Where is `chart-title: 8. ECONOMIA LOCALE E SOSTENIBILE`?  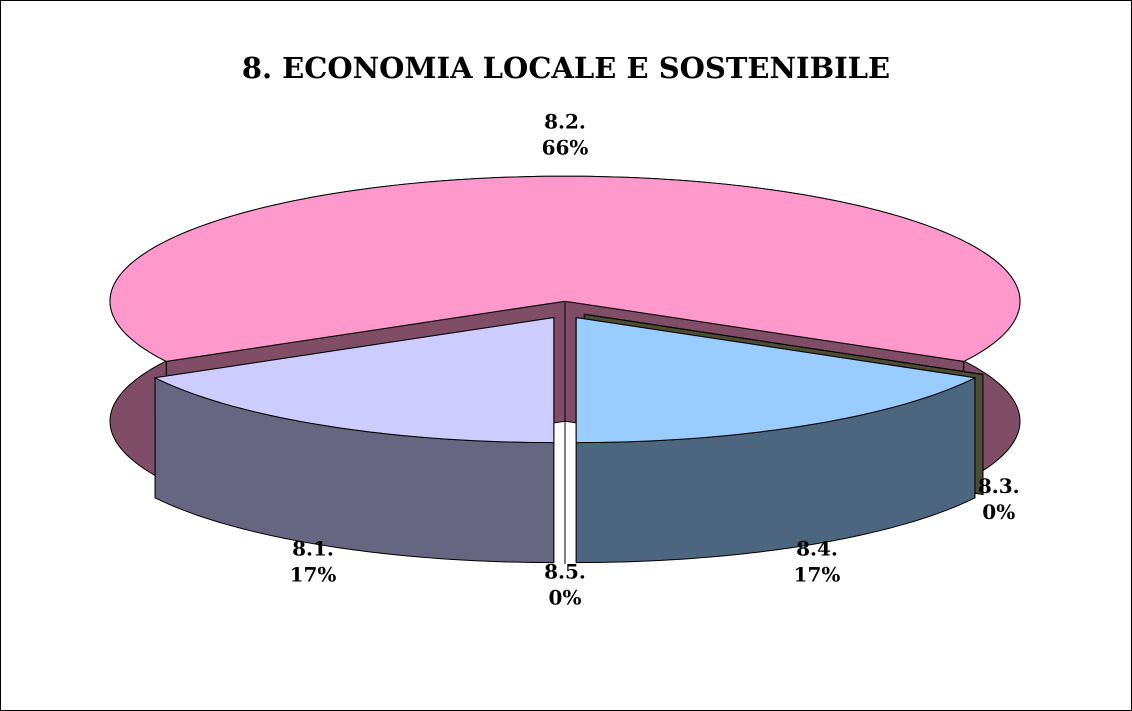 chart-title: 8. ECONOMIA LOCALE E SOSTENIBILE is located at coordinates (566, 68).